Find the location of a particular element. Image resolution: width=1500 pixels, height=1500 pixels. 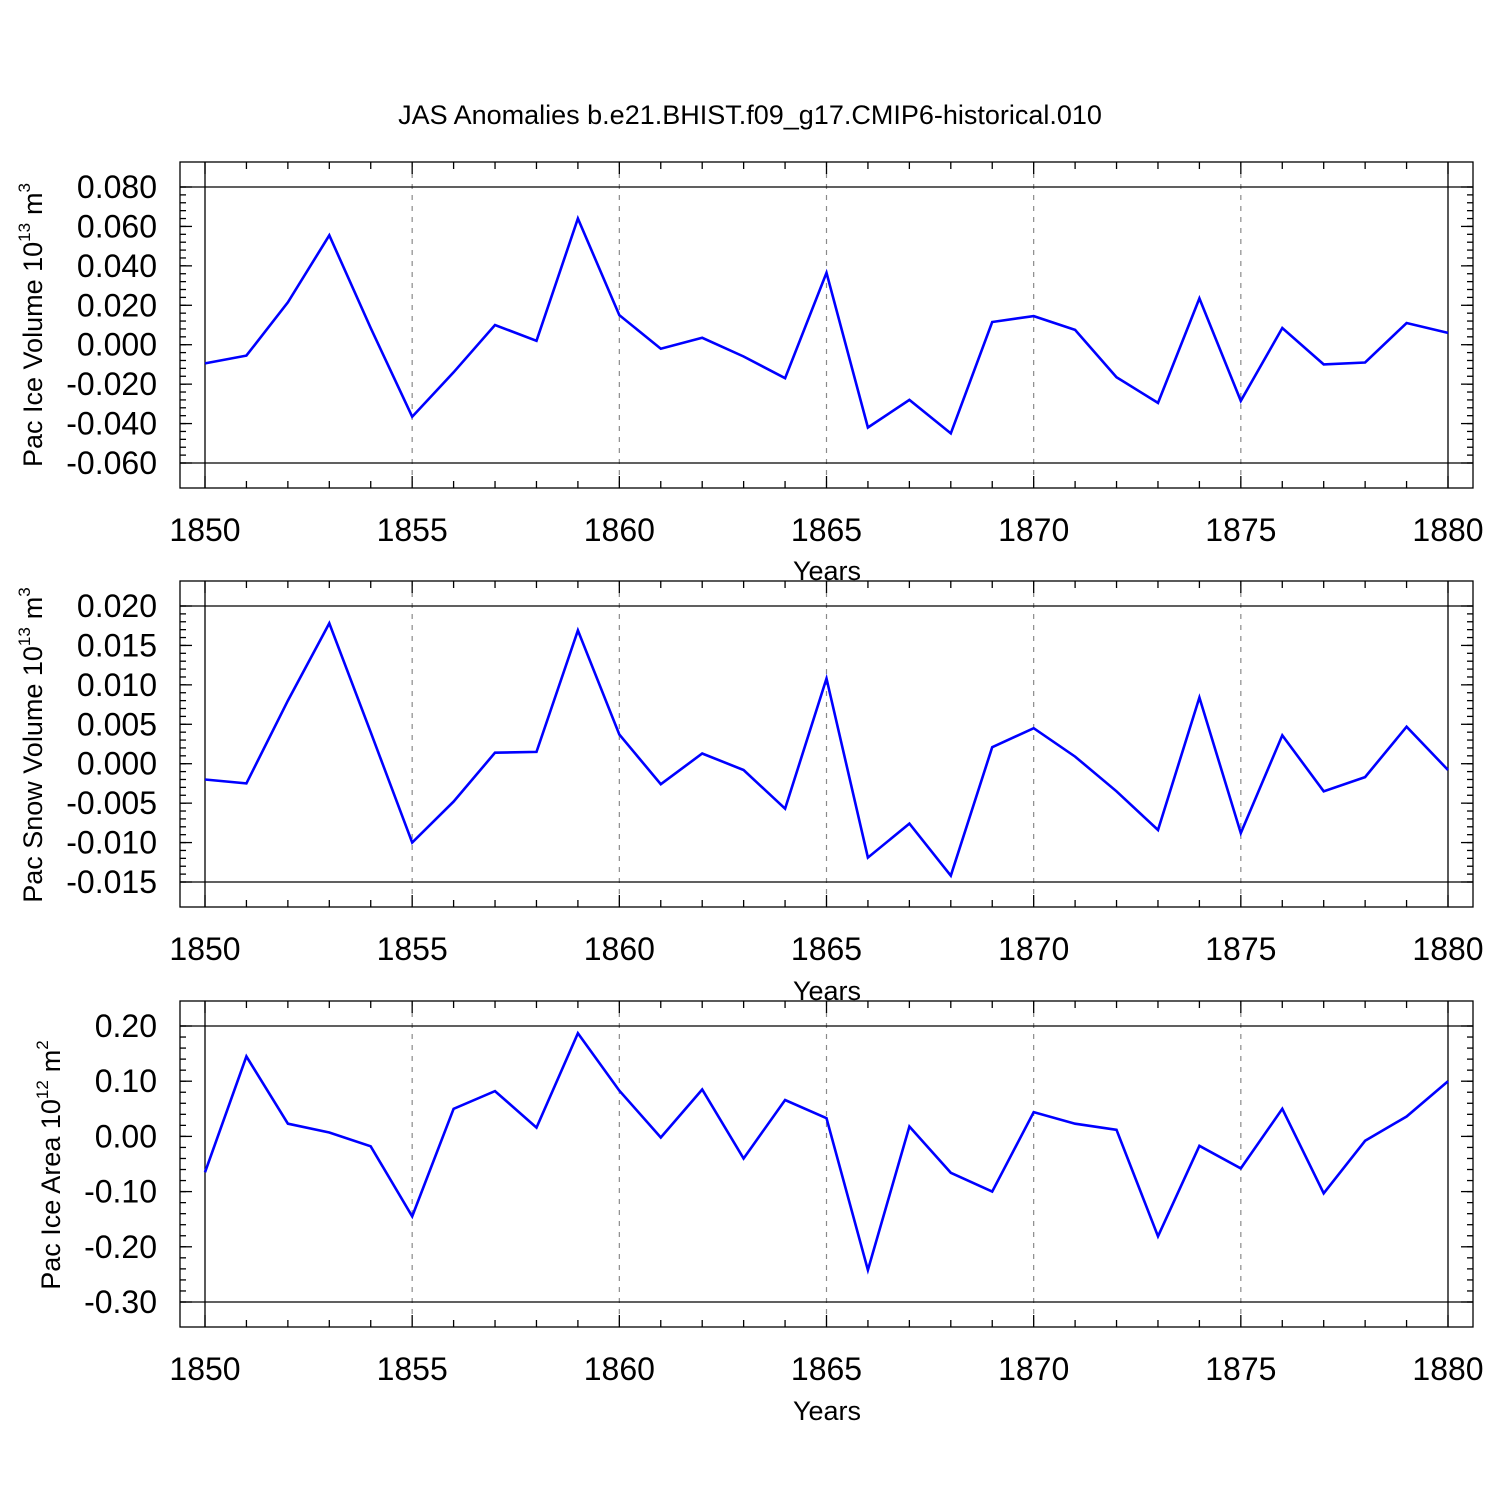

y-tick-label: -0.30 is located at coordinates (120, 1302).